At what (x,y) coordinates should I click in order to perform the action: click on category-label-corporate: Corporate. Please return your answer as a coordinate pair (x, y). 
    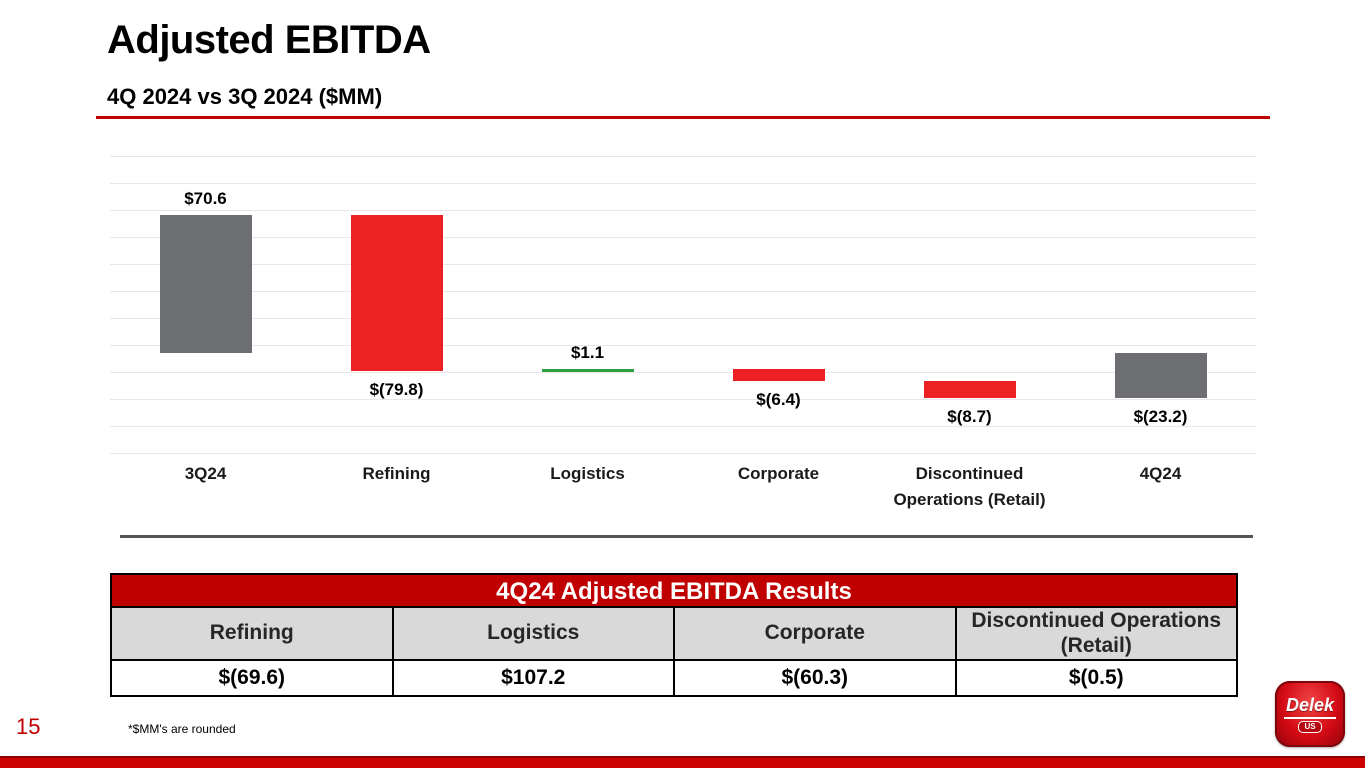
    Looking at the image, I should click on (778, 473).